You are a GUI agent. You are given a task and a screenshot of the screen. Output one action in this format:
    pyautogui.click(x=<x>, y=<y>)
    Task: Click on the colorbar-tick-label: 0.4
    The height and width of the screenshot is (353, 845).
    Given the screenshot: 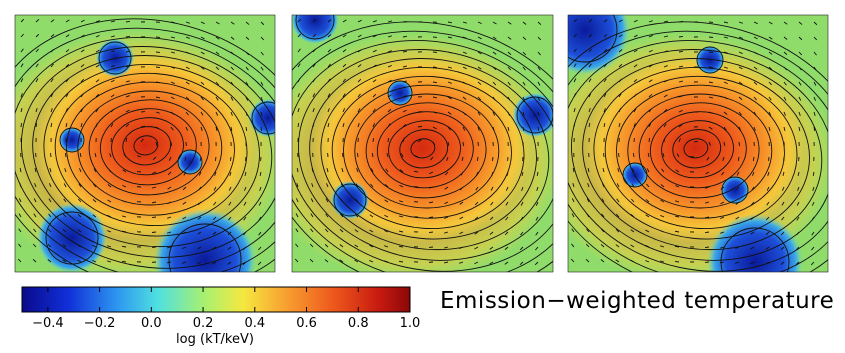 What is the action you would take?
    pyautogui.click(x=254, y=323)
    